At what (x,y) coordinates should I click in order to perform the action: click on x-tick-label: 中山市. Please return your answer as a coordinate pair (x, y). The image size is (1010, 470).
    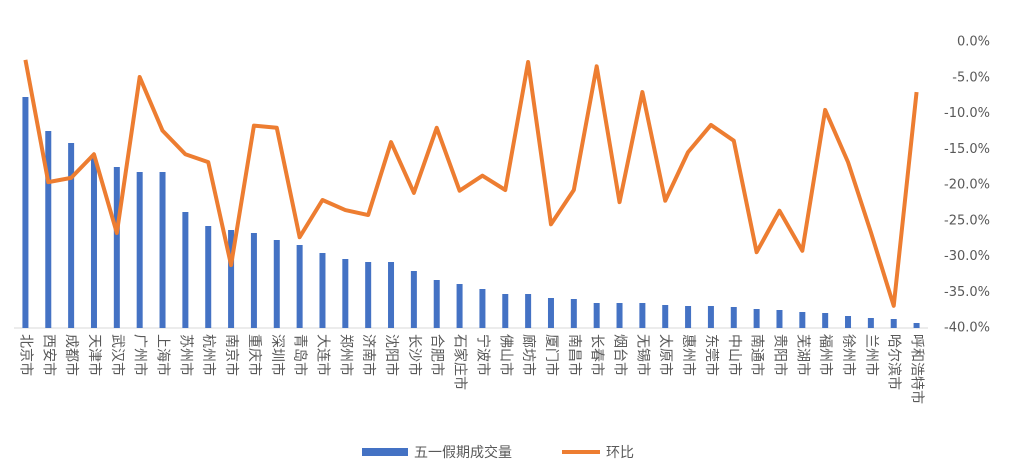
    Looking at the image, I should click on (734, 355).